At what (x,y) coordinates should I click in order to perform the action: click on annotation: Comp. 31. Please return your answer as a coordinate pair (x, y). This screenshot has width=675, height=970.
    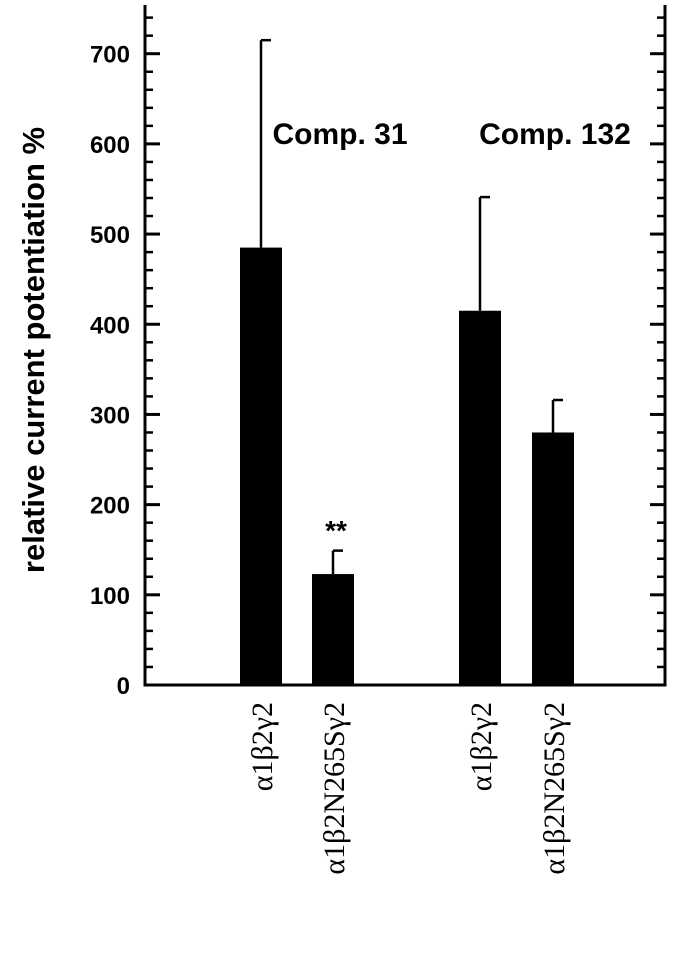
    Looking at the image, I should click on (339, 134).